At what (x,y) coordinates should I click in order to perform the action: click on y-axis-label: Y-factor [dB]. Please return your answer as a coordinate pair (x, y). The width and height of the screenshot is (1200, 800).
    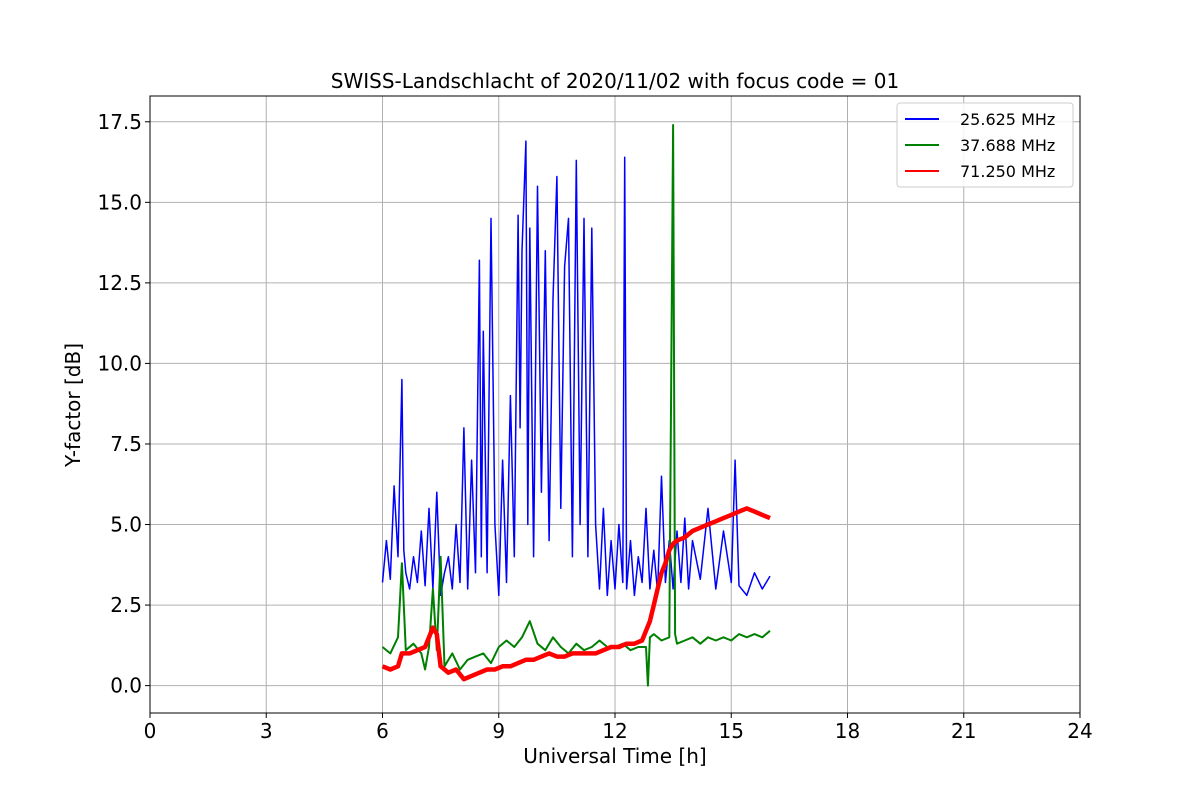
    Looking at the image, I should click on (73, 405).